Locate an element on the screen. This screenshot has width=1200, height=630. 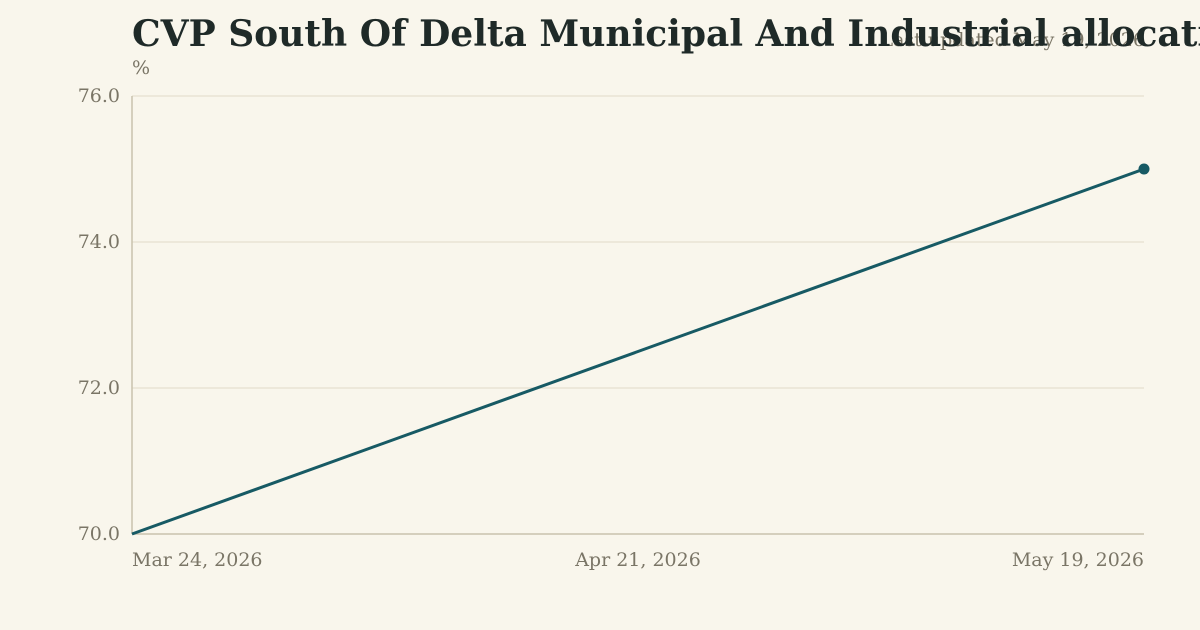
y-tick-label: 72.0 is located at coordinates (99, 388).